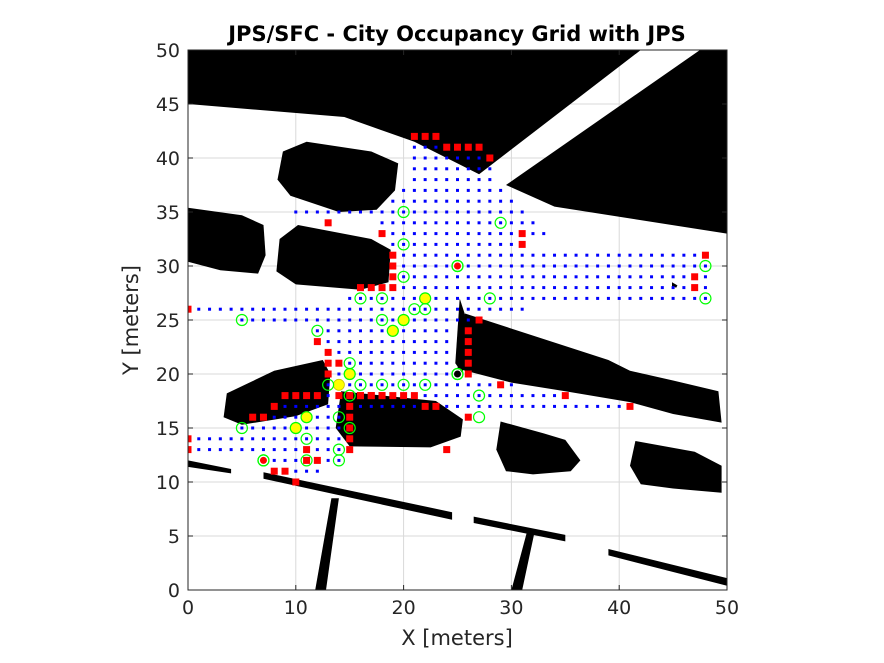 The image size is (884, 663). Describe the element at coordinates (131, 320) in the screenshot. I see `y-axis-label: Y [meters]` at that location.